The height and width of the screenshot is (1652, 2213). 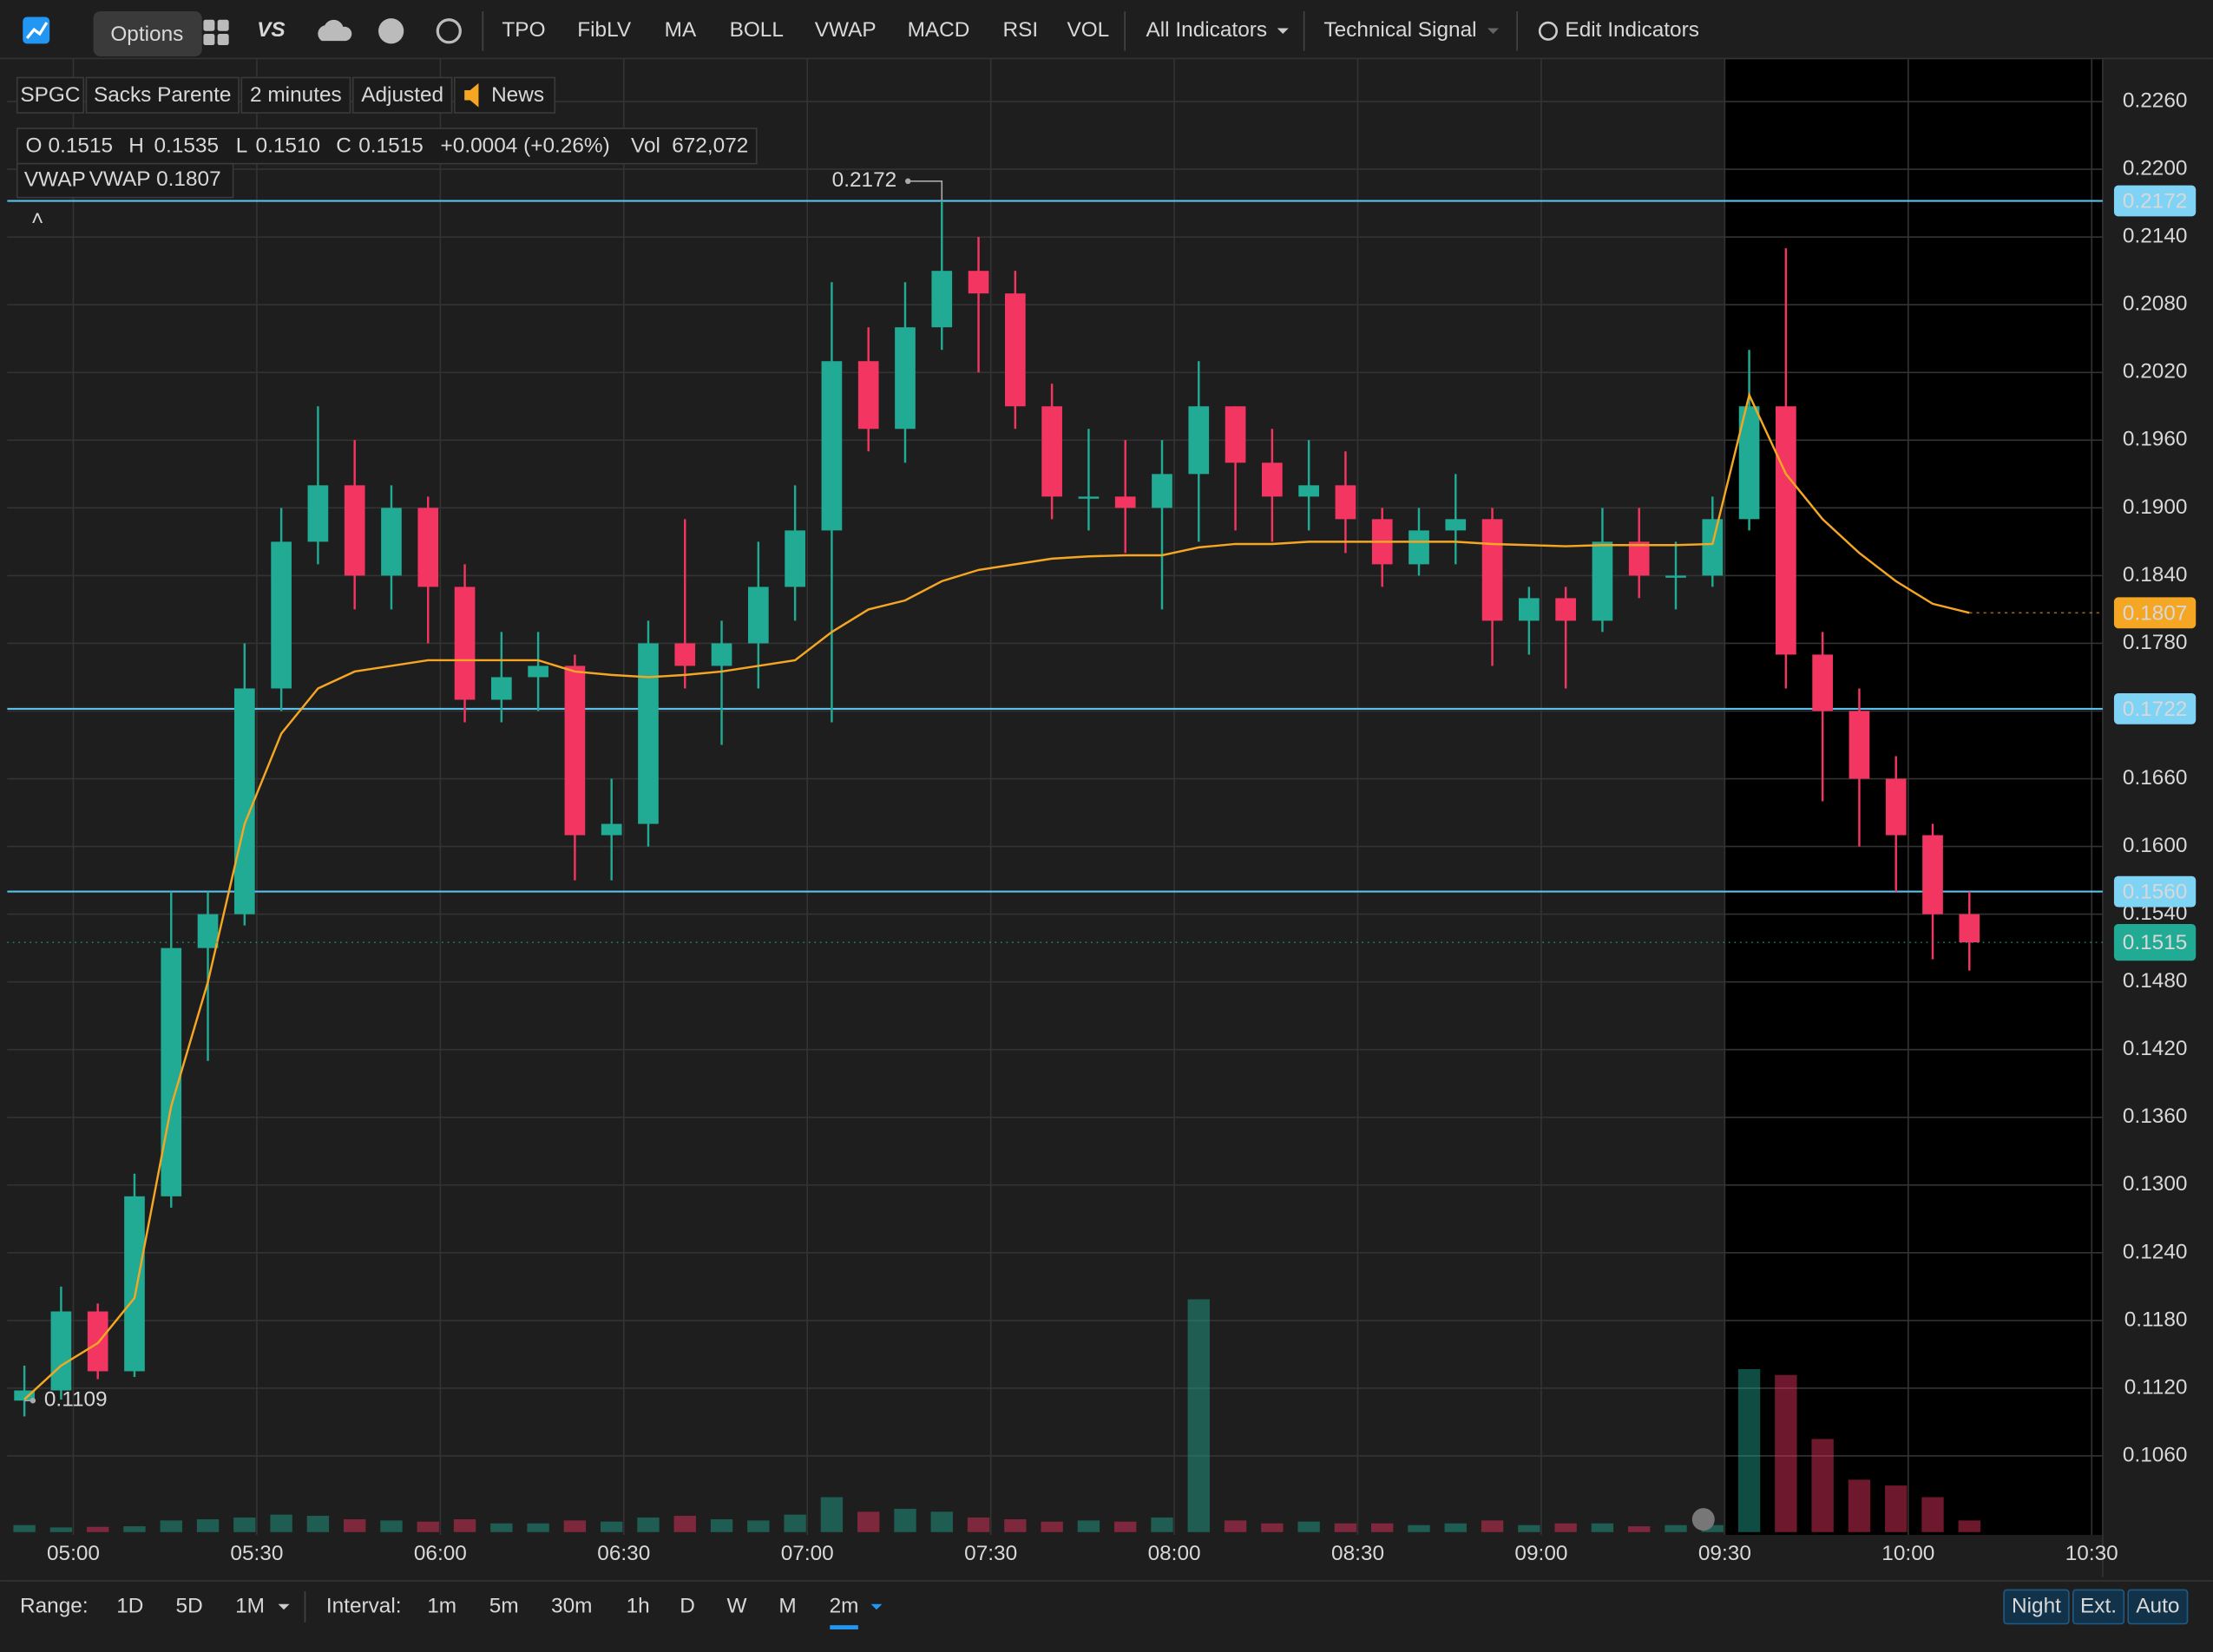 I want to click on all-indicators: All Indicators, so click(x=1207, y=30).